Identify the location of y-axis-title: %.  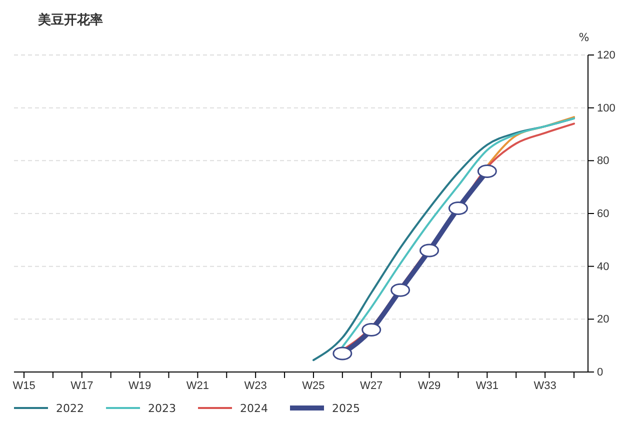
(584, 37).